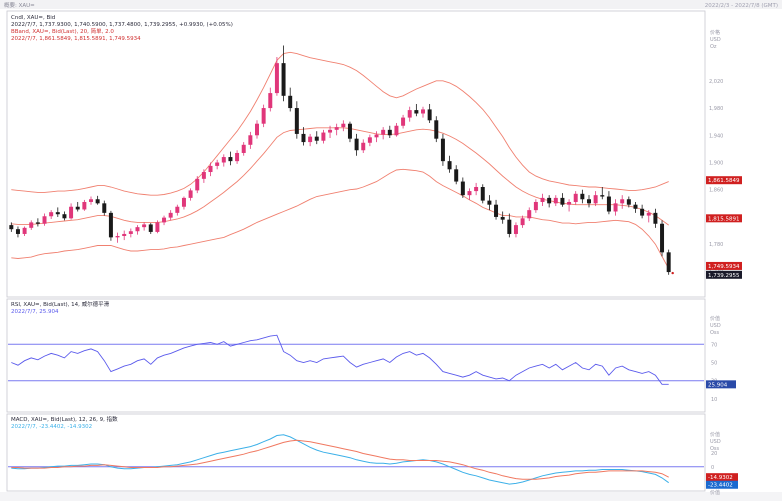 Image resolution: width=782 pixels, height=501 pixels. I want to click on macd-unit-1: 价值, so click(715, 434).